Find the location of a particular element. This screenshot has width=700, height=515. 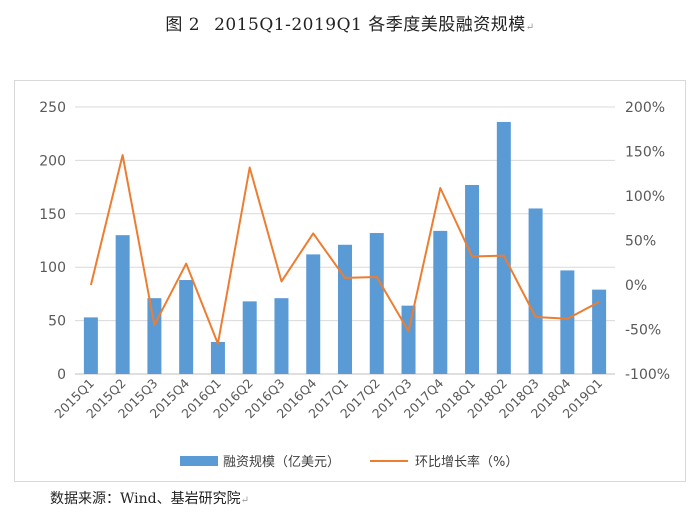

left-tick-label: 50 is located at coordinates (57, 322).